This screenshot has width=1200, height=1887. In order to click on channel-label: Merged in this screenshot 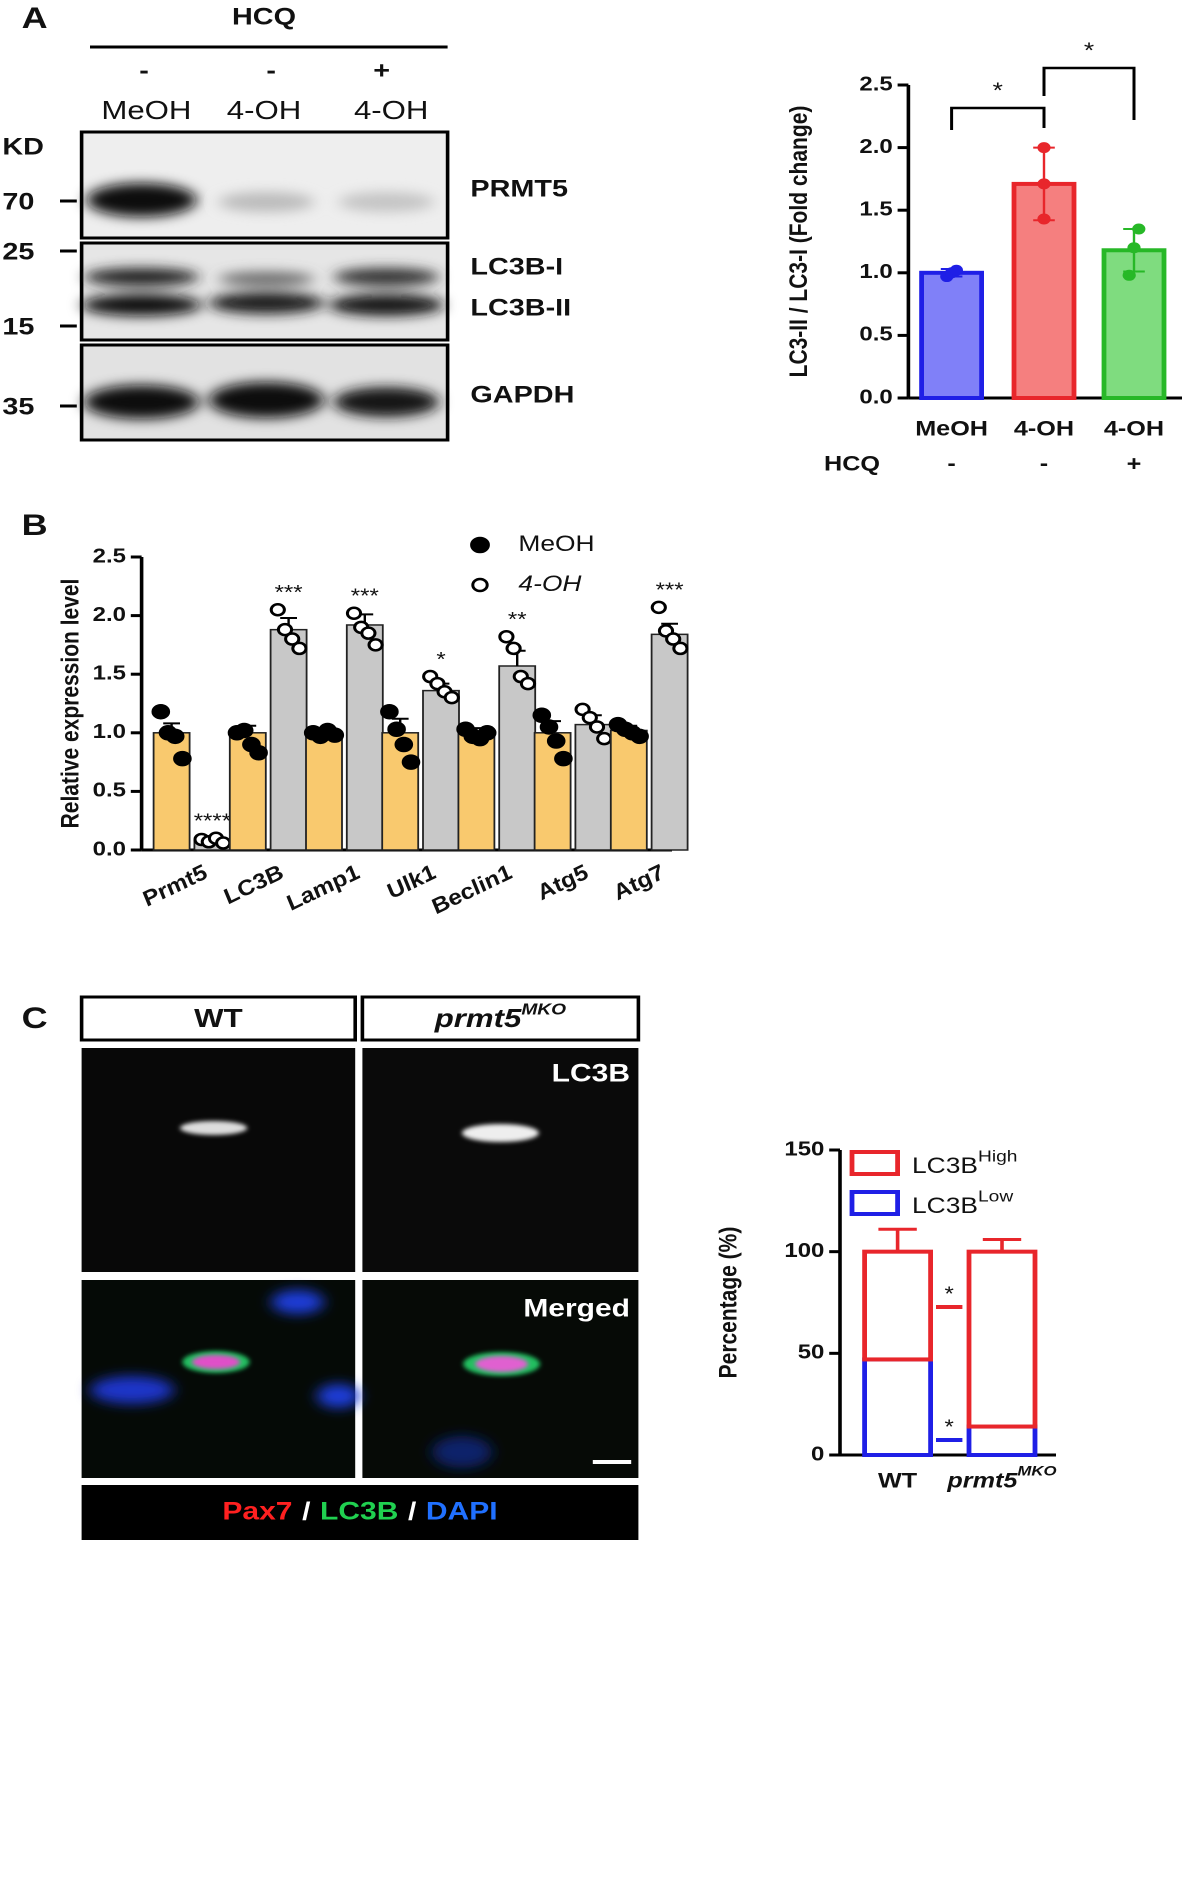, I will do `click(576, 1308)`.